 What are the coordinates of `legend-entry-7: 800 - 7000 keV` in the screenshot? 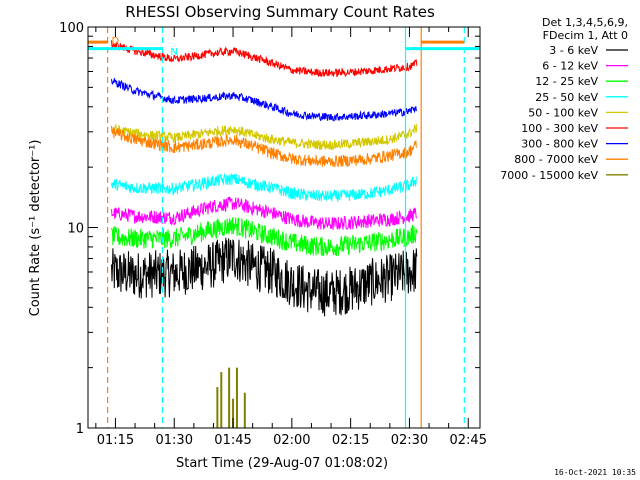 It's located at (571, 159).